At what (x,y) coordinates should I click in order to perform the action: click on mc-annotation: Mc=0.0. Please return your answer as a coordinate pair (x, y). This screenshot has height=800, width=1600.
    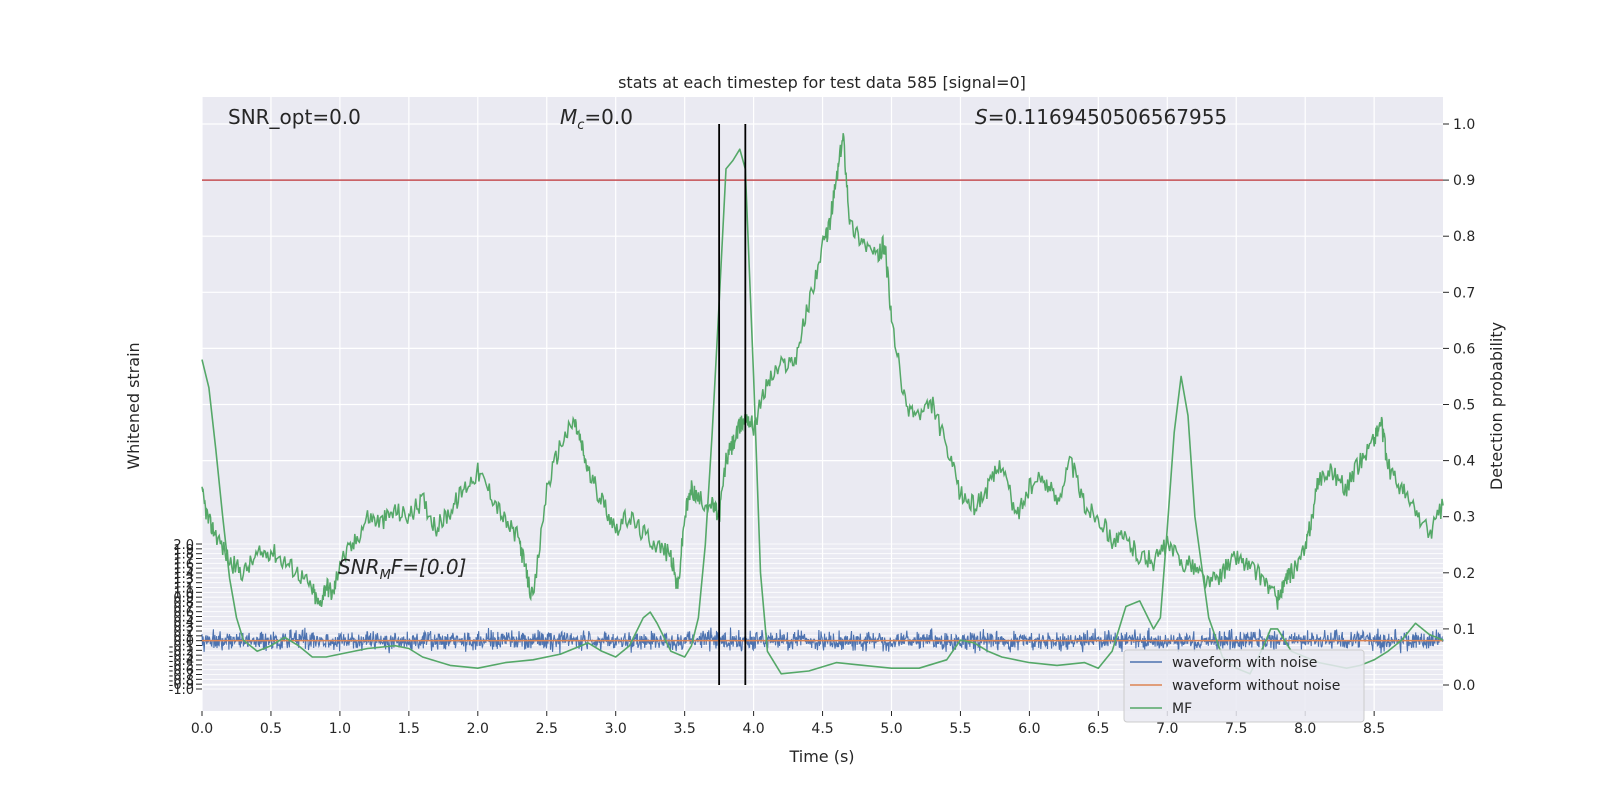
    Looking at the image, I should click on (596, 119).